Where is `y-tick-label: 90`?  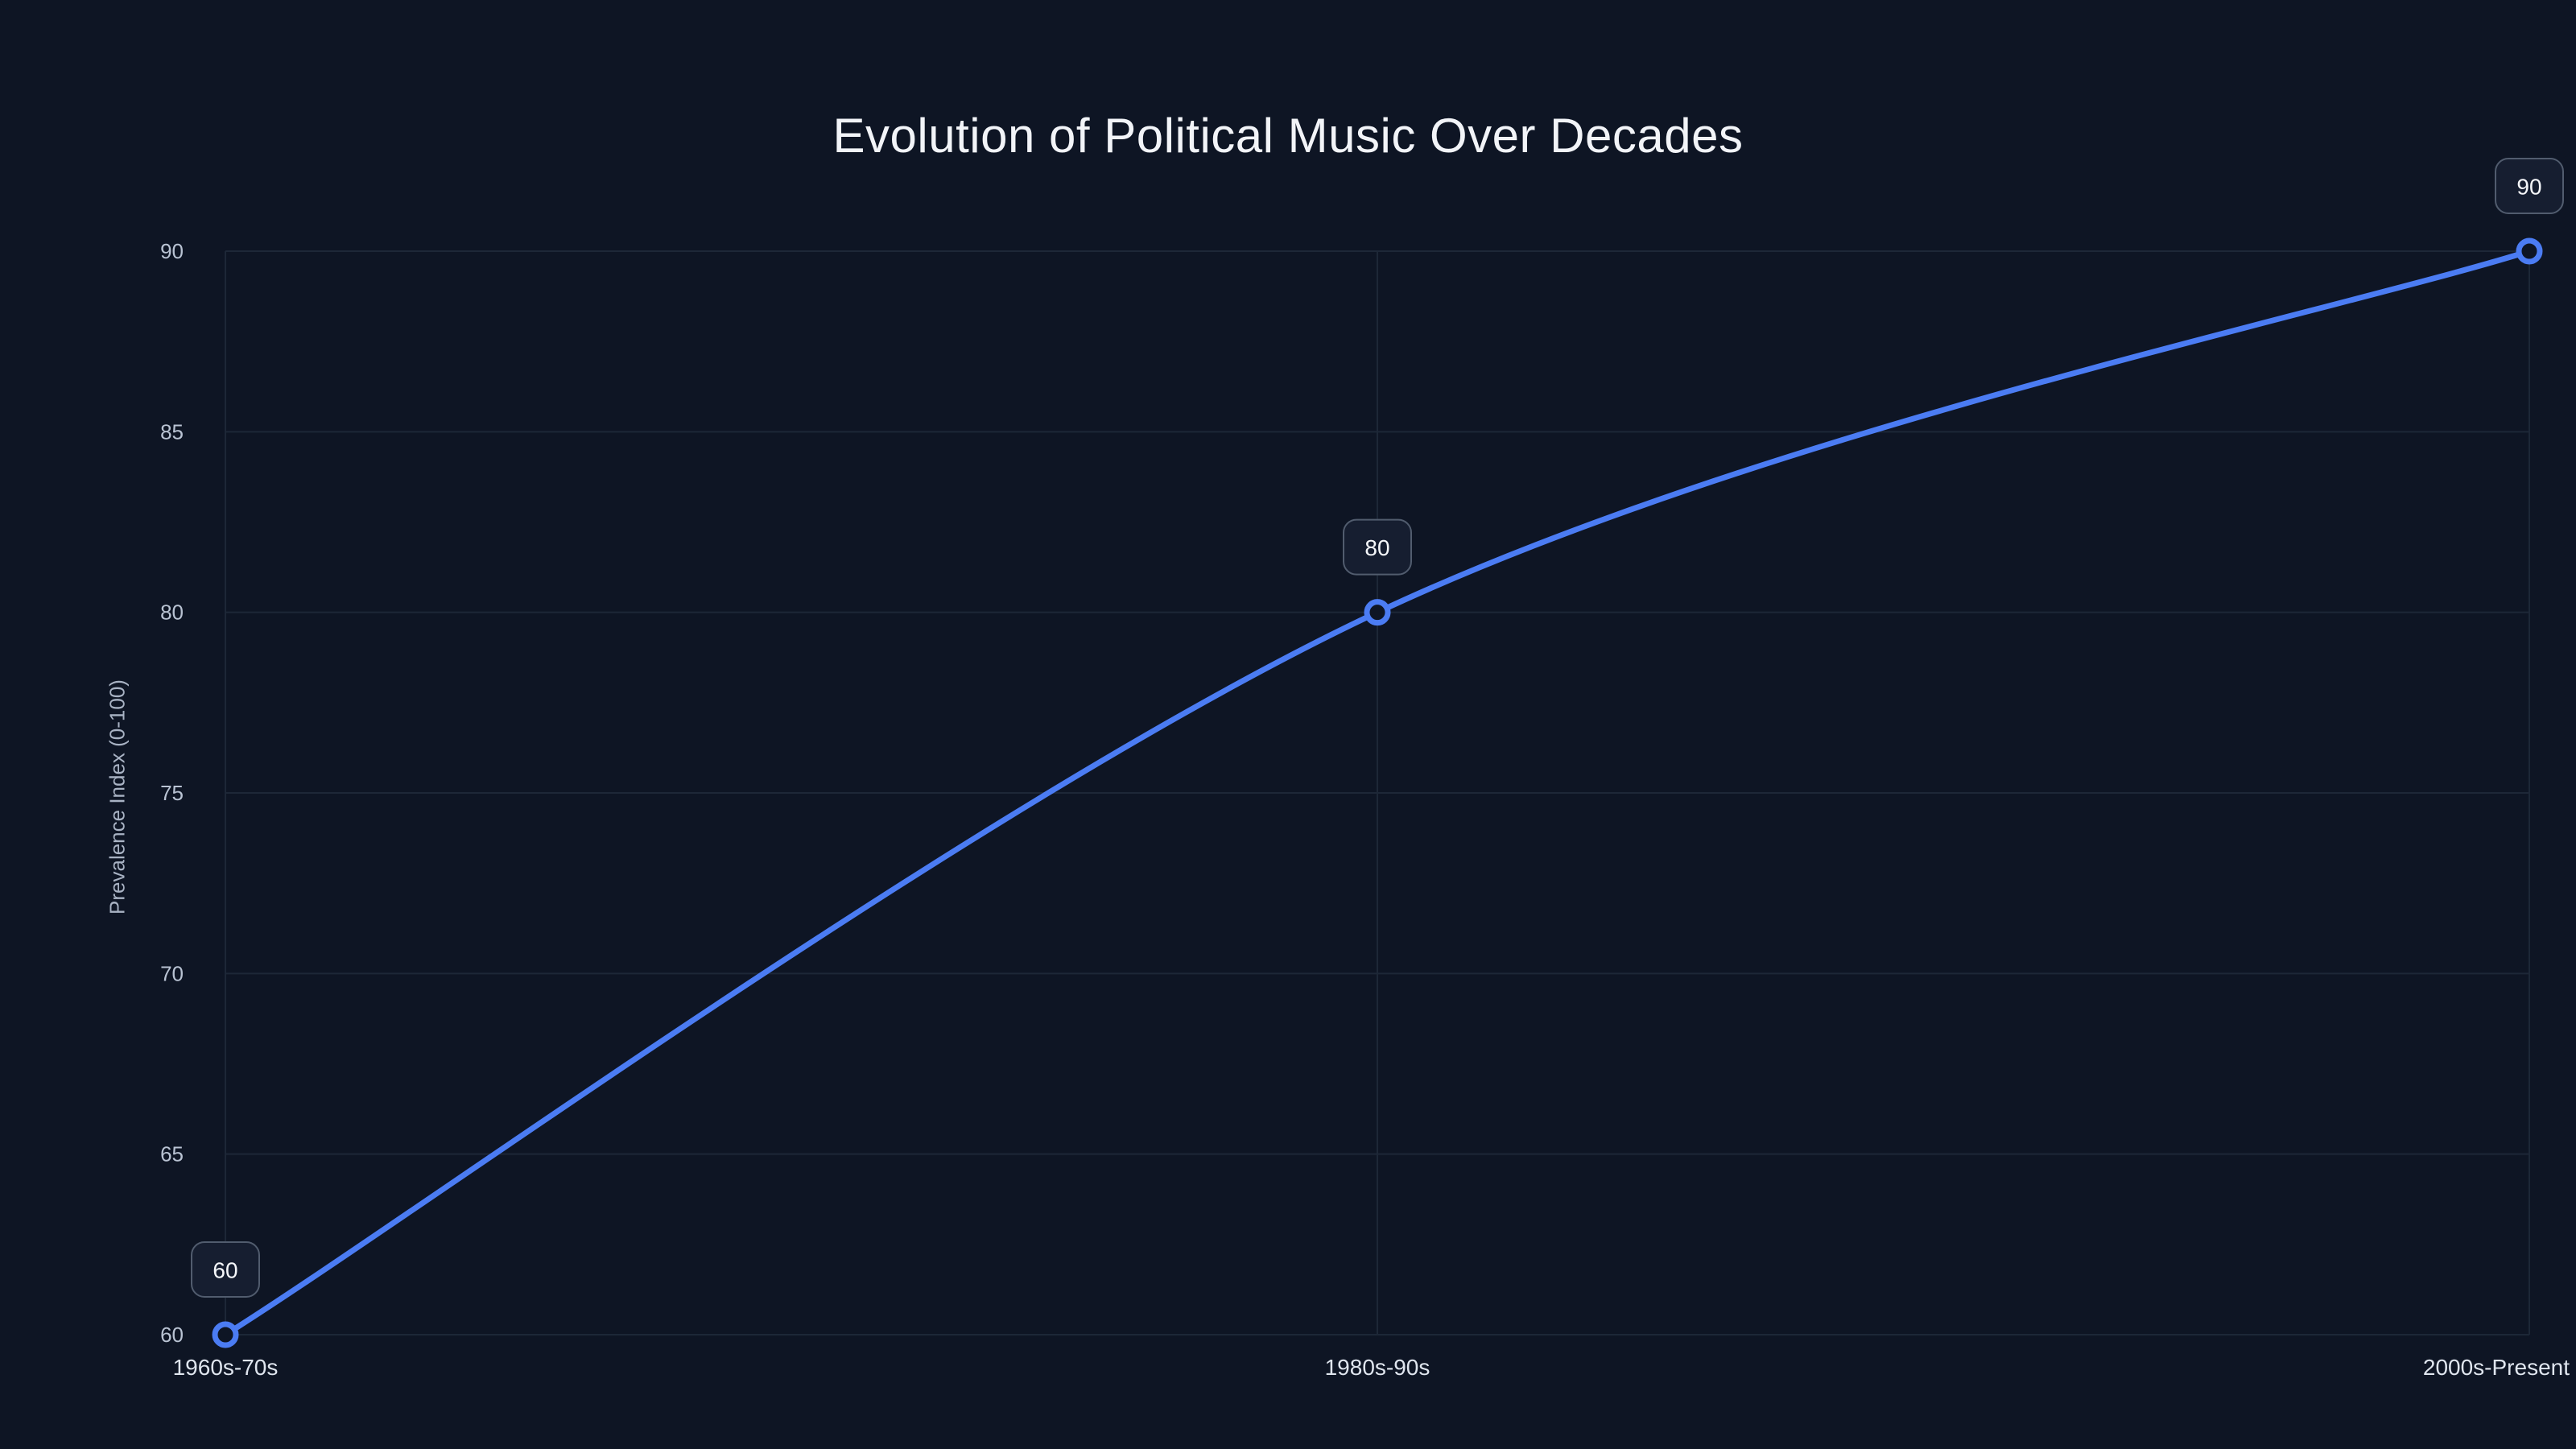
y-tick-label: 90 is located at coordinates (172, 251).